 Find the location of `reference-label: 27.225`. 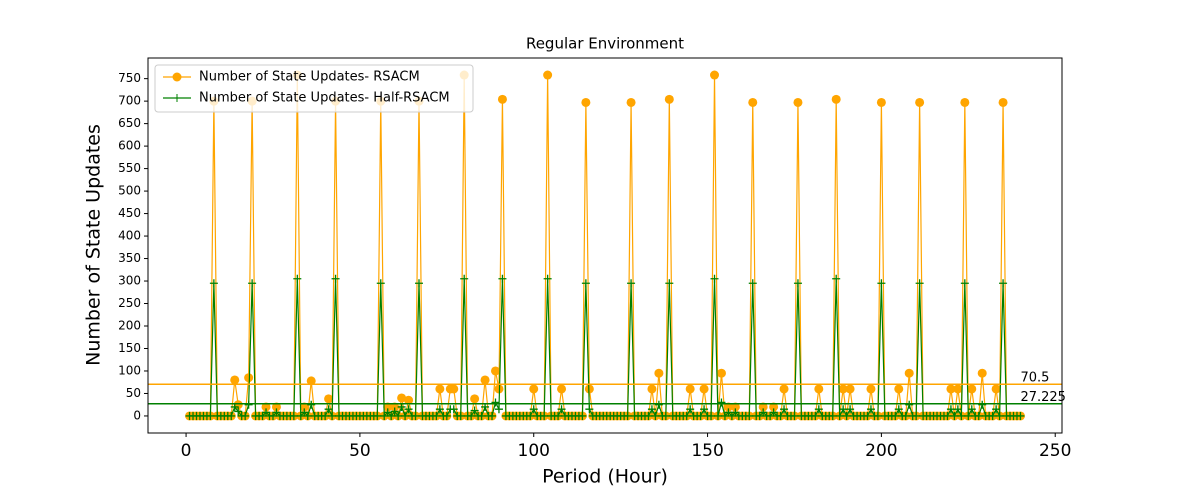

reference-label: 27.225 is located at coordinates (1043, 397).